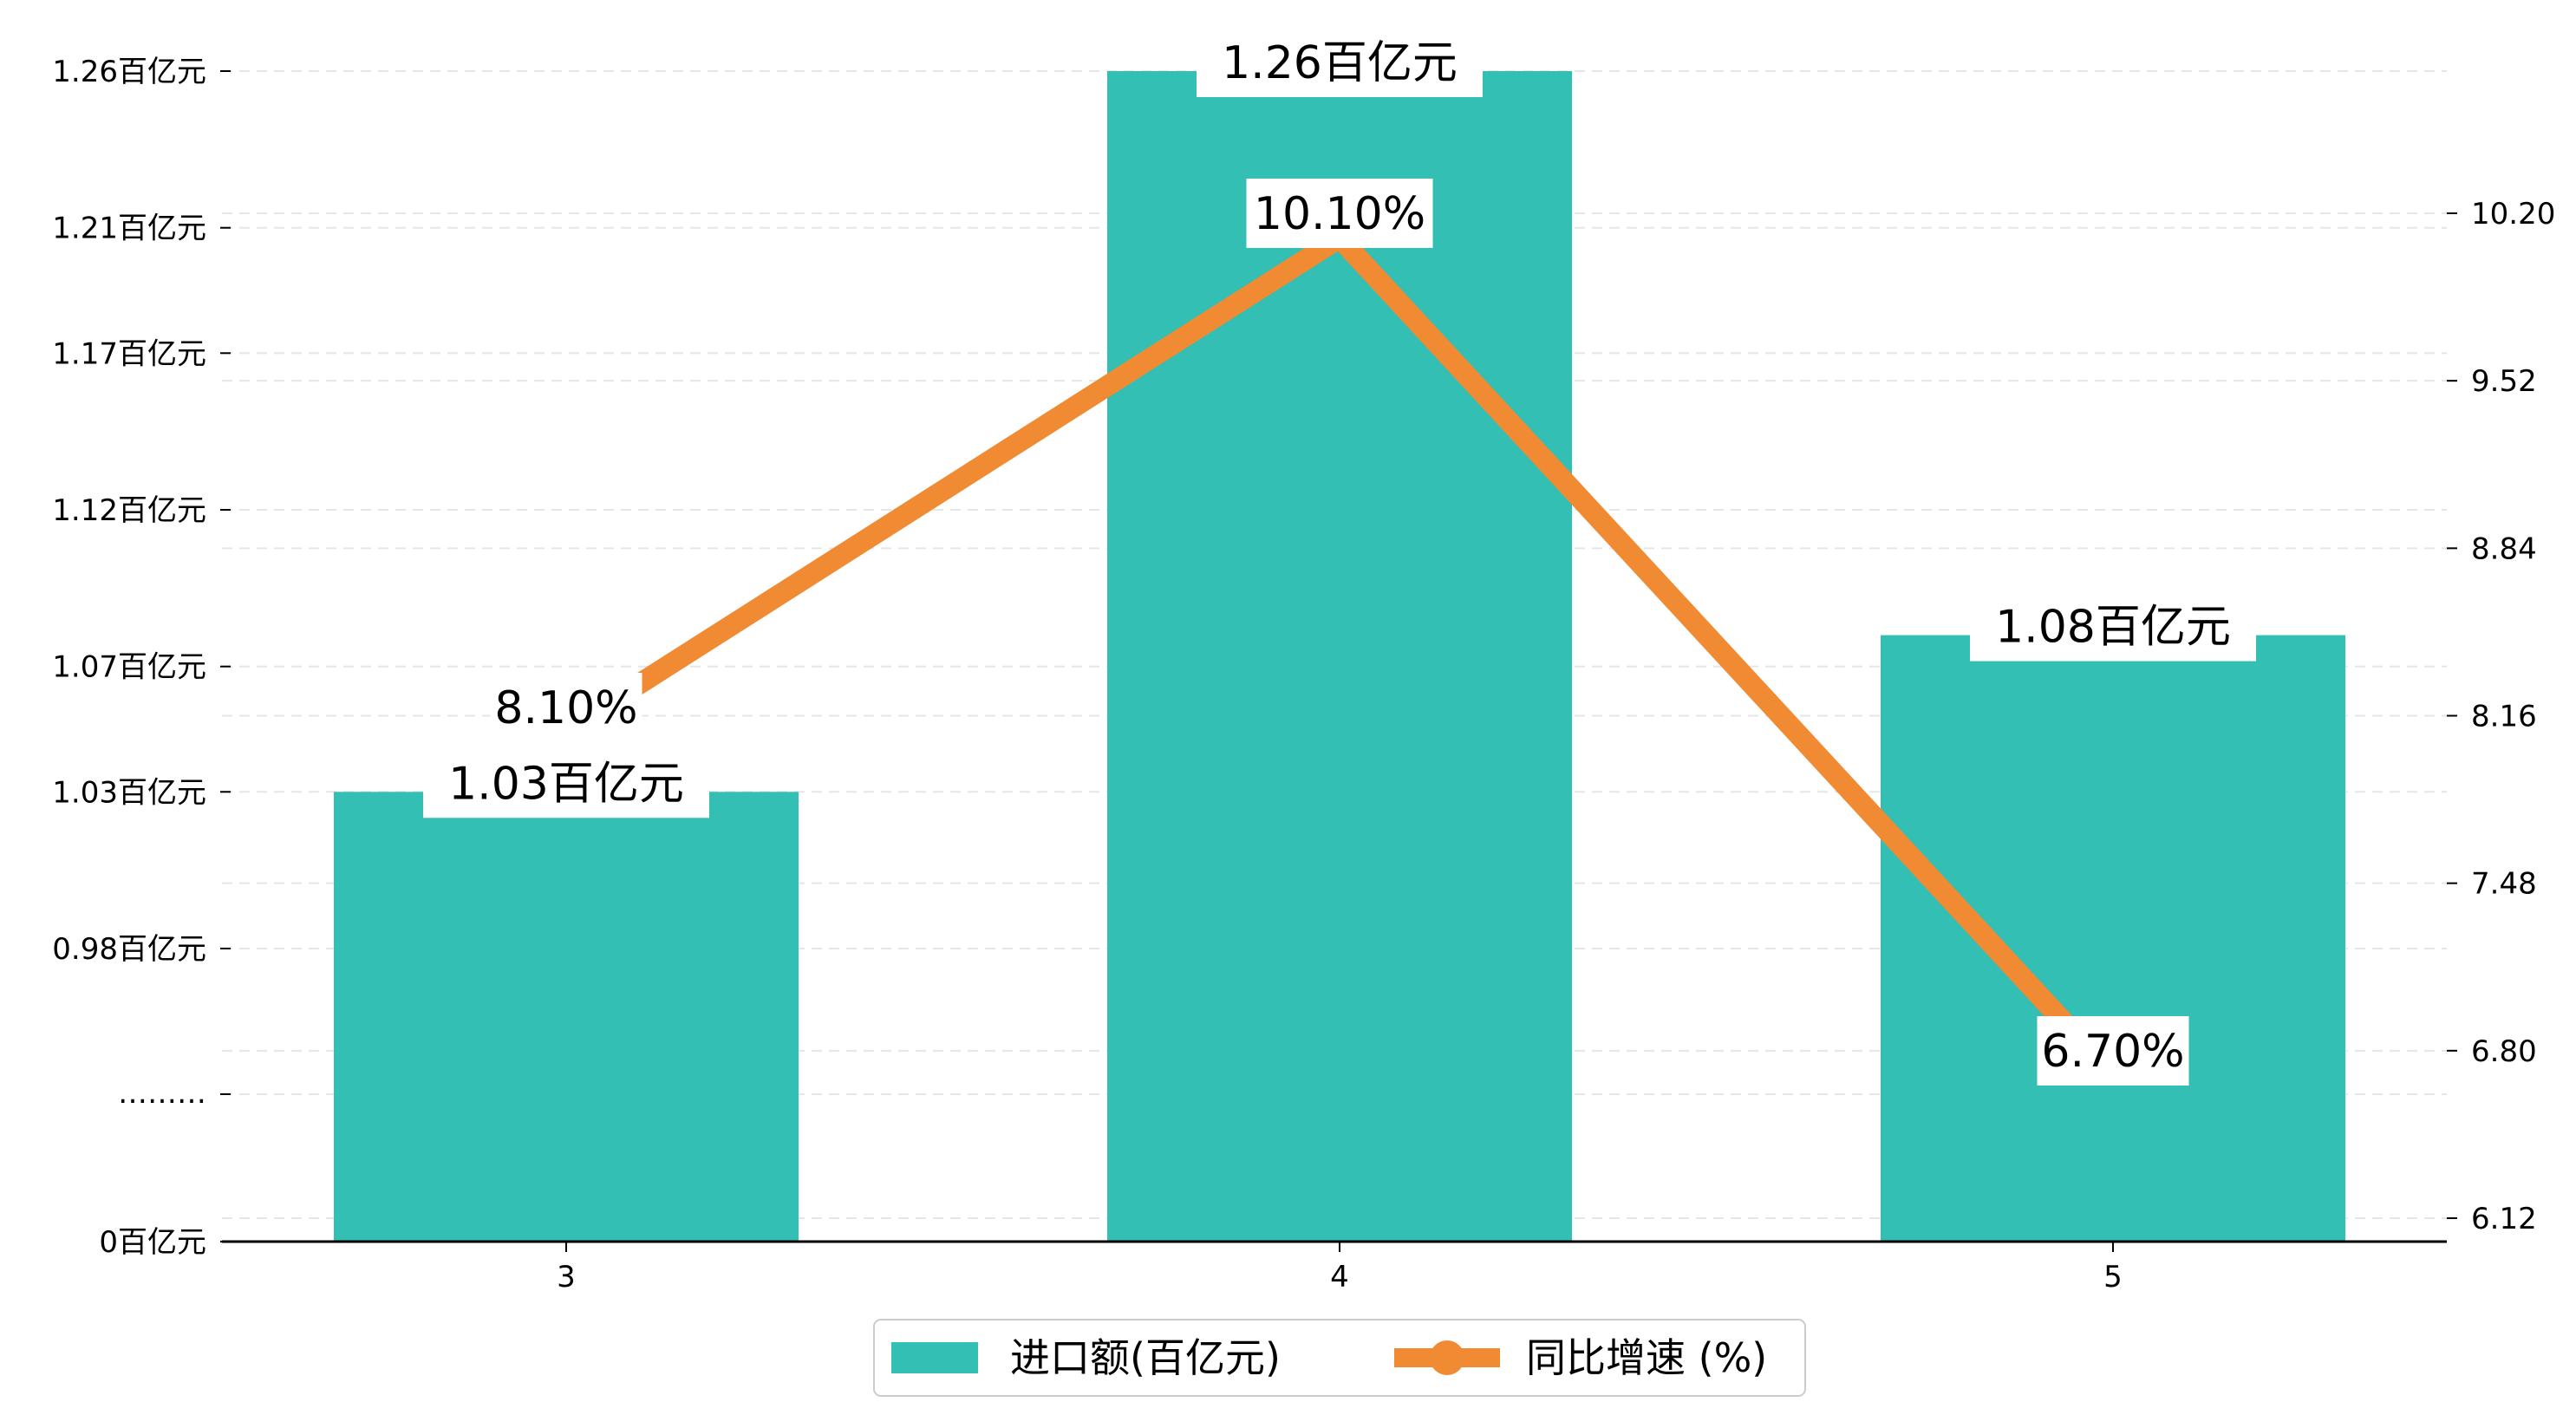  I want to click on left-tick-label: 1.07百亿元, so click(129, 667).